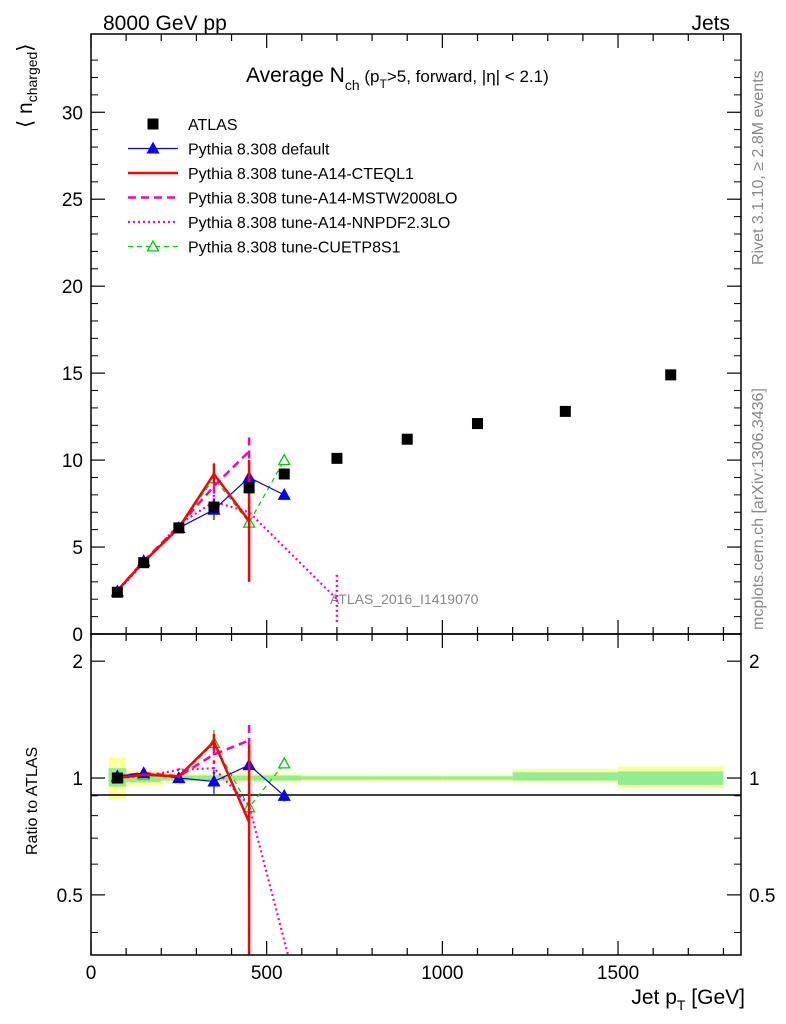 This screenshot has height=1024, width=786. Describe the element at coordinates (710, 23) in the screenshot. I see `header-right-label: Jets` at that location.